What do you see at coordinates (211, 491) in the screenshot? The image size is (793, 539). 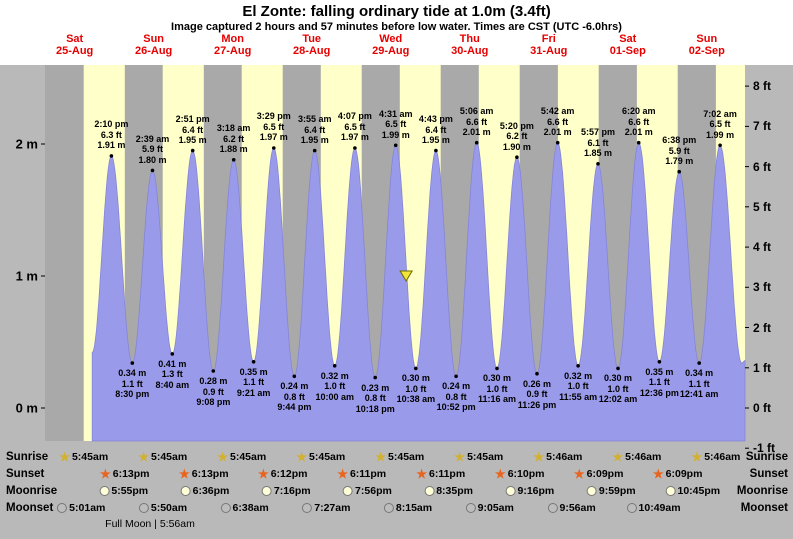 I see `astro-event-time: 6:36pm` at bounding box center [211, 491].